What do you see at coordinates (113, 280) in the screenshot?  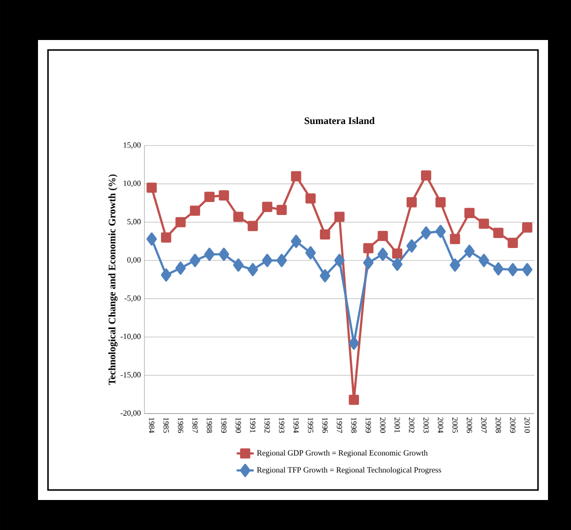 I see `y-axis-title: Technological Change and Economic Growth (%)` at bounding box center [113, 280].